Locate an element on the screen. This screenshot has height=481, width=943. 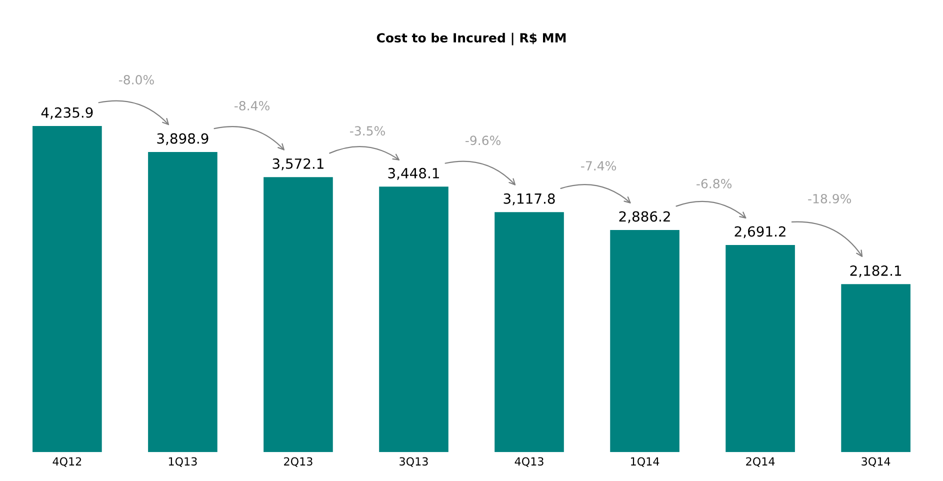
x-tick-label: 2Q13 is located at coordinates (298, 462).